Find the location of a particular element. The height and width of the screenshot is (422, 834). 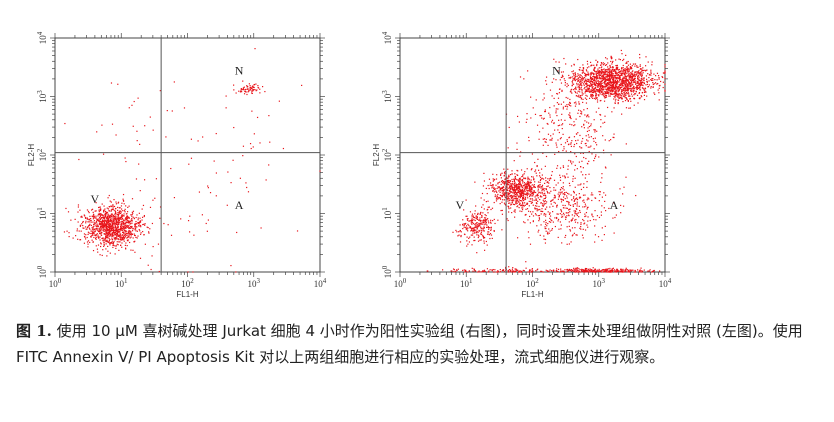

y-tick-label: 100 is located at coordinates (387, 271).